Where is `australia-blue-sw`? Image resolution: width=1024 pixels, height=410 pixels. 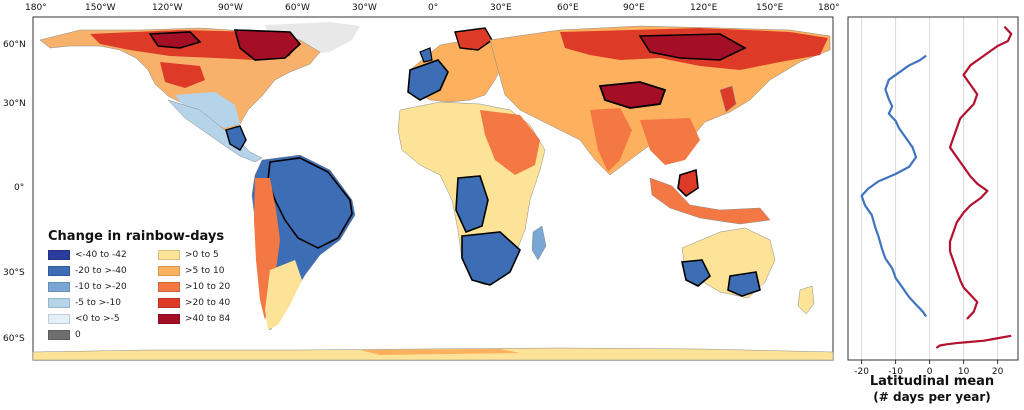
australia-blue-sw is located at coordinates (696, 273).